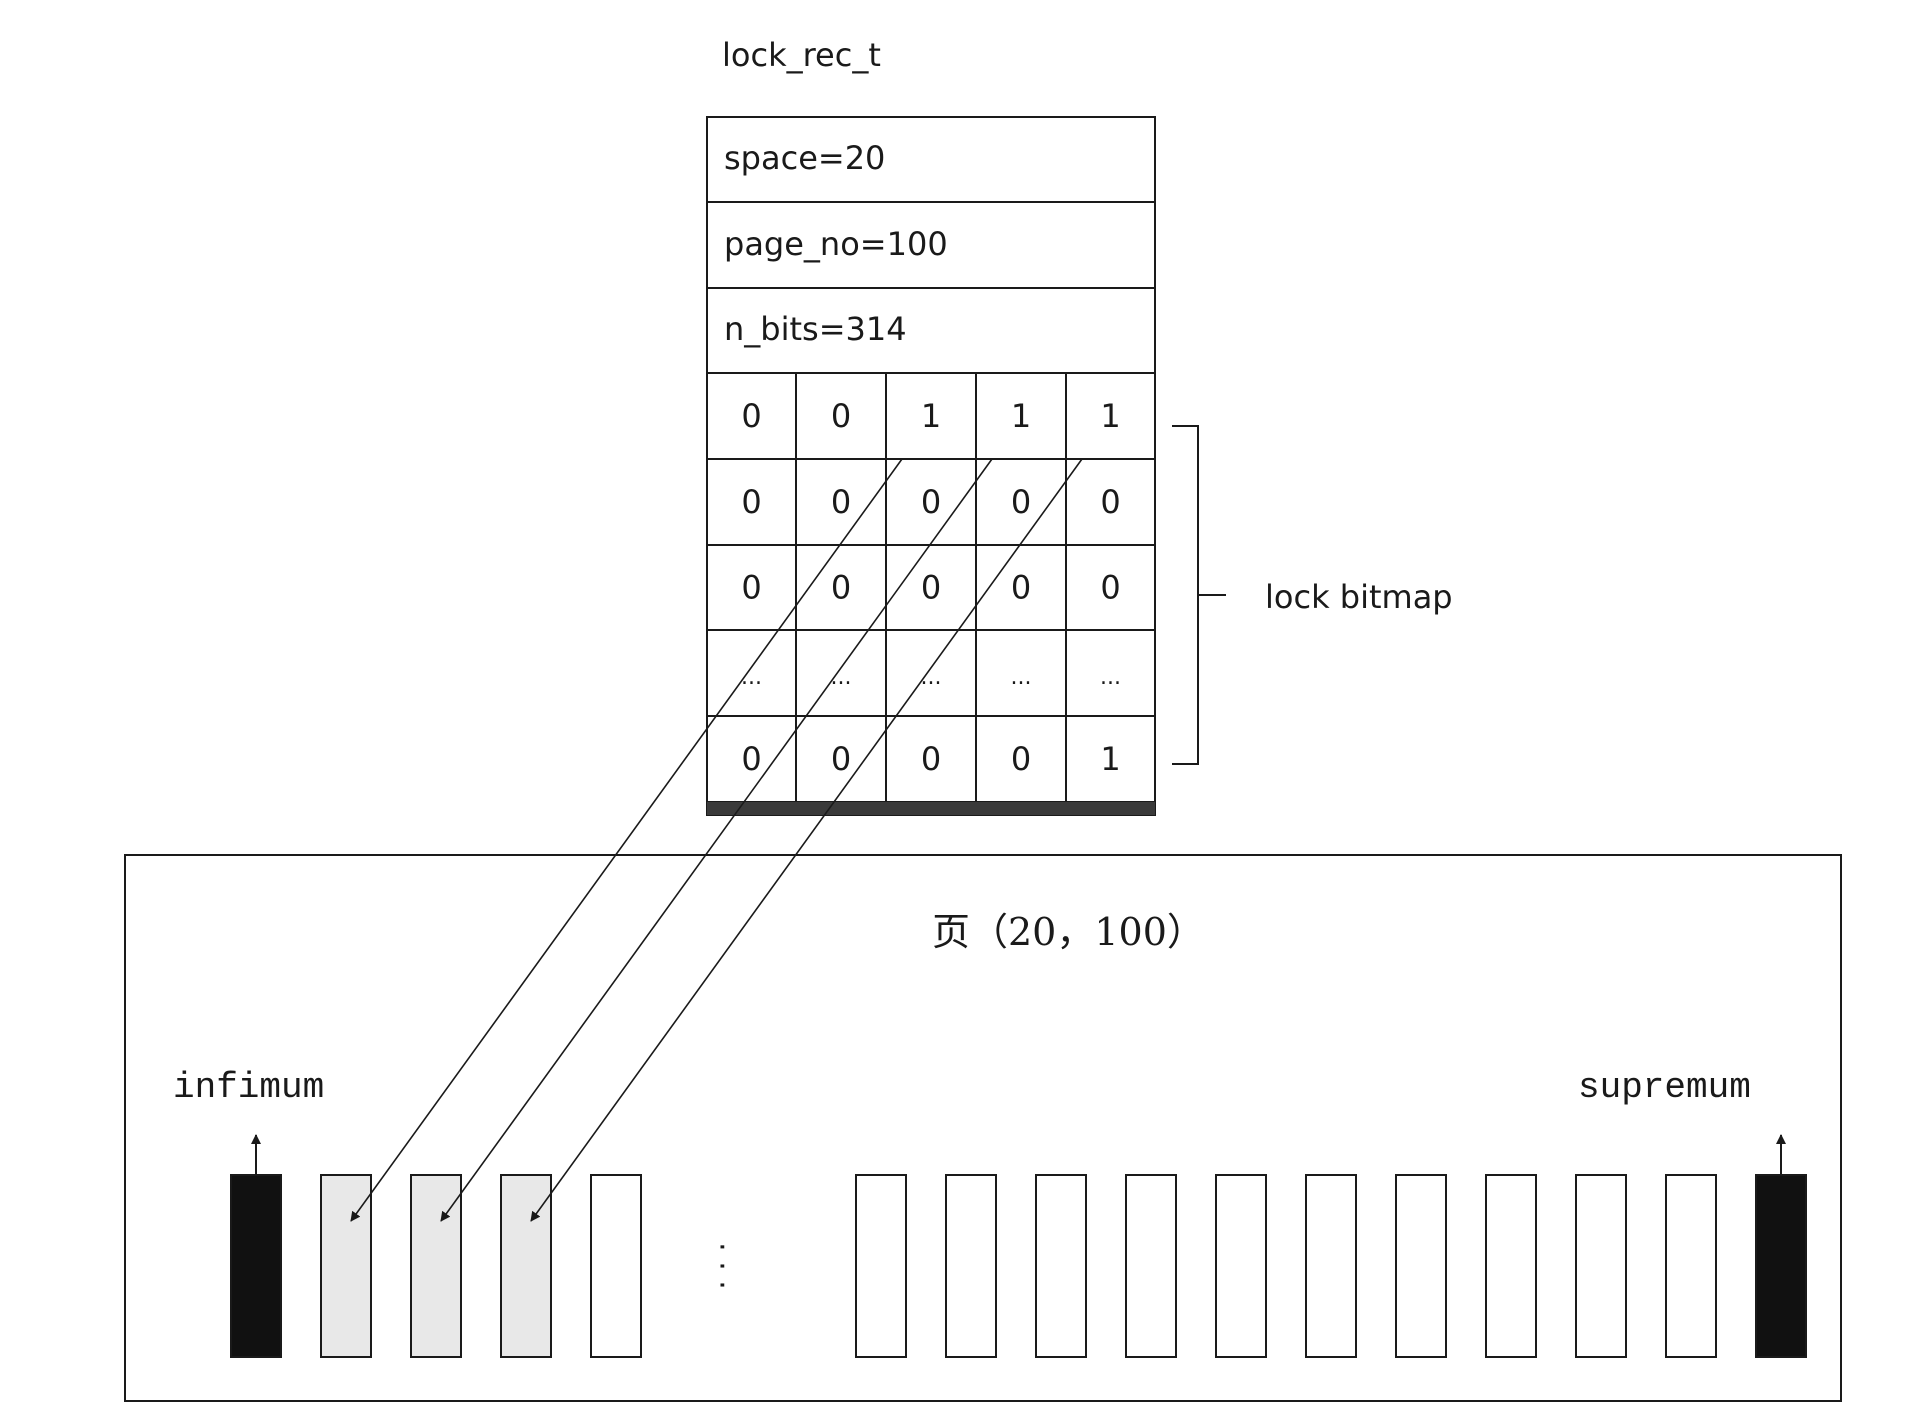 The height and width of the screenshot is (1402, 1922). What do you see at coordinates (1199, 595) in the screenshot?
I see `bitmap-bracket` at bounding box center [1199, 595].